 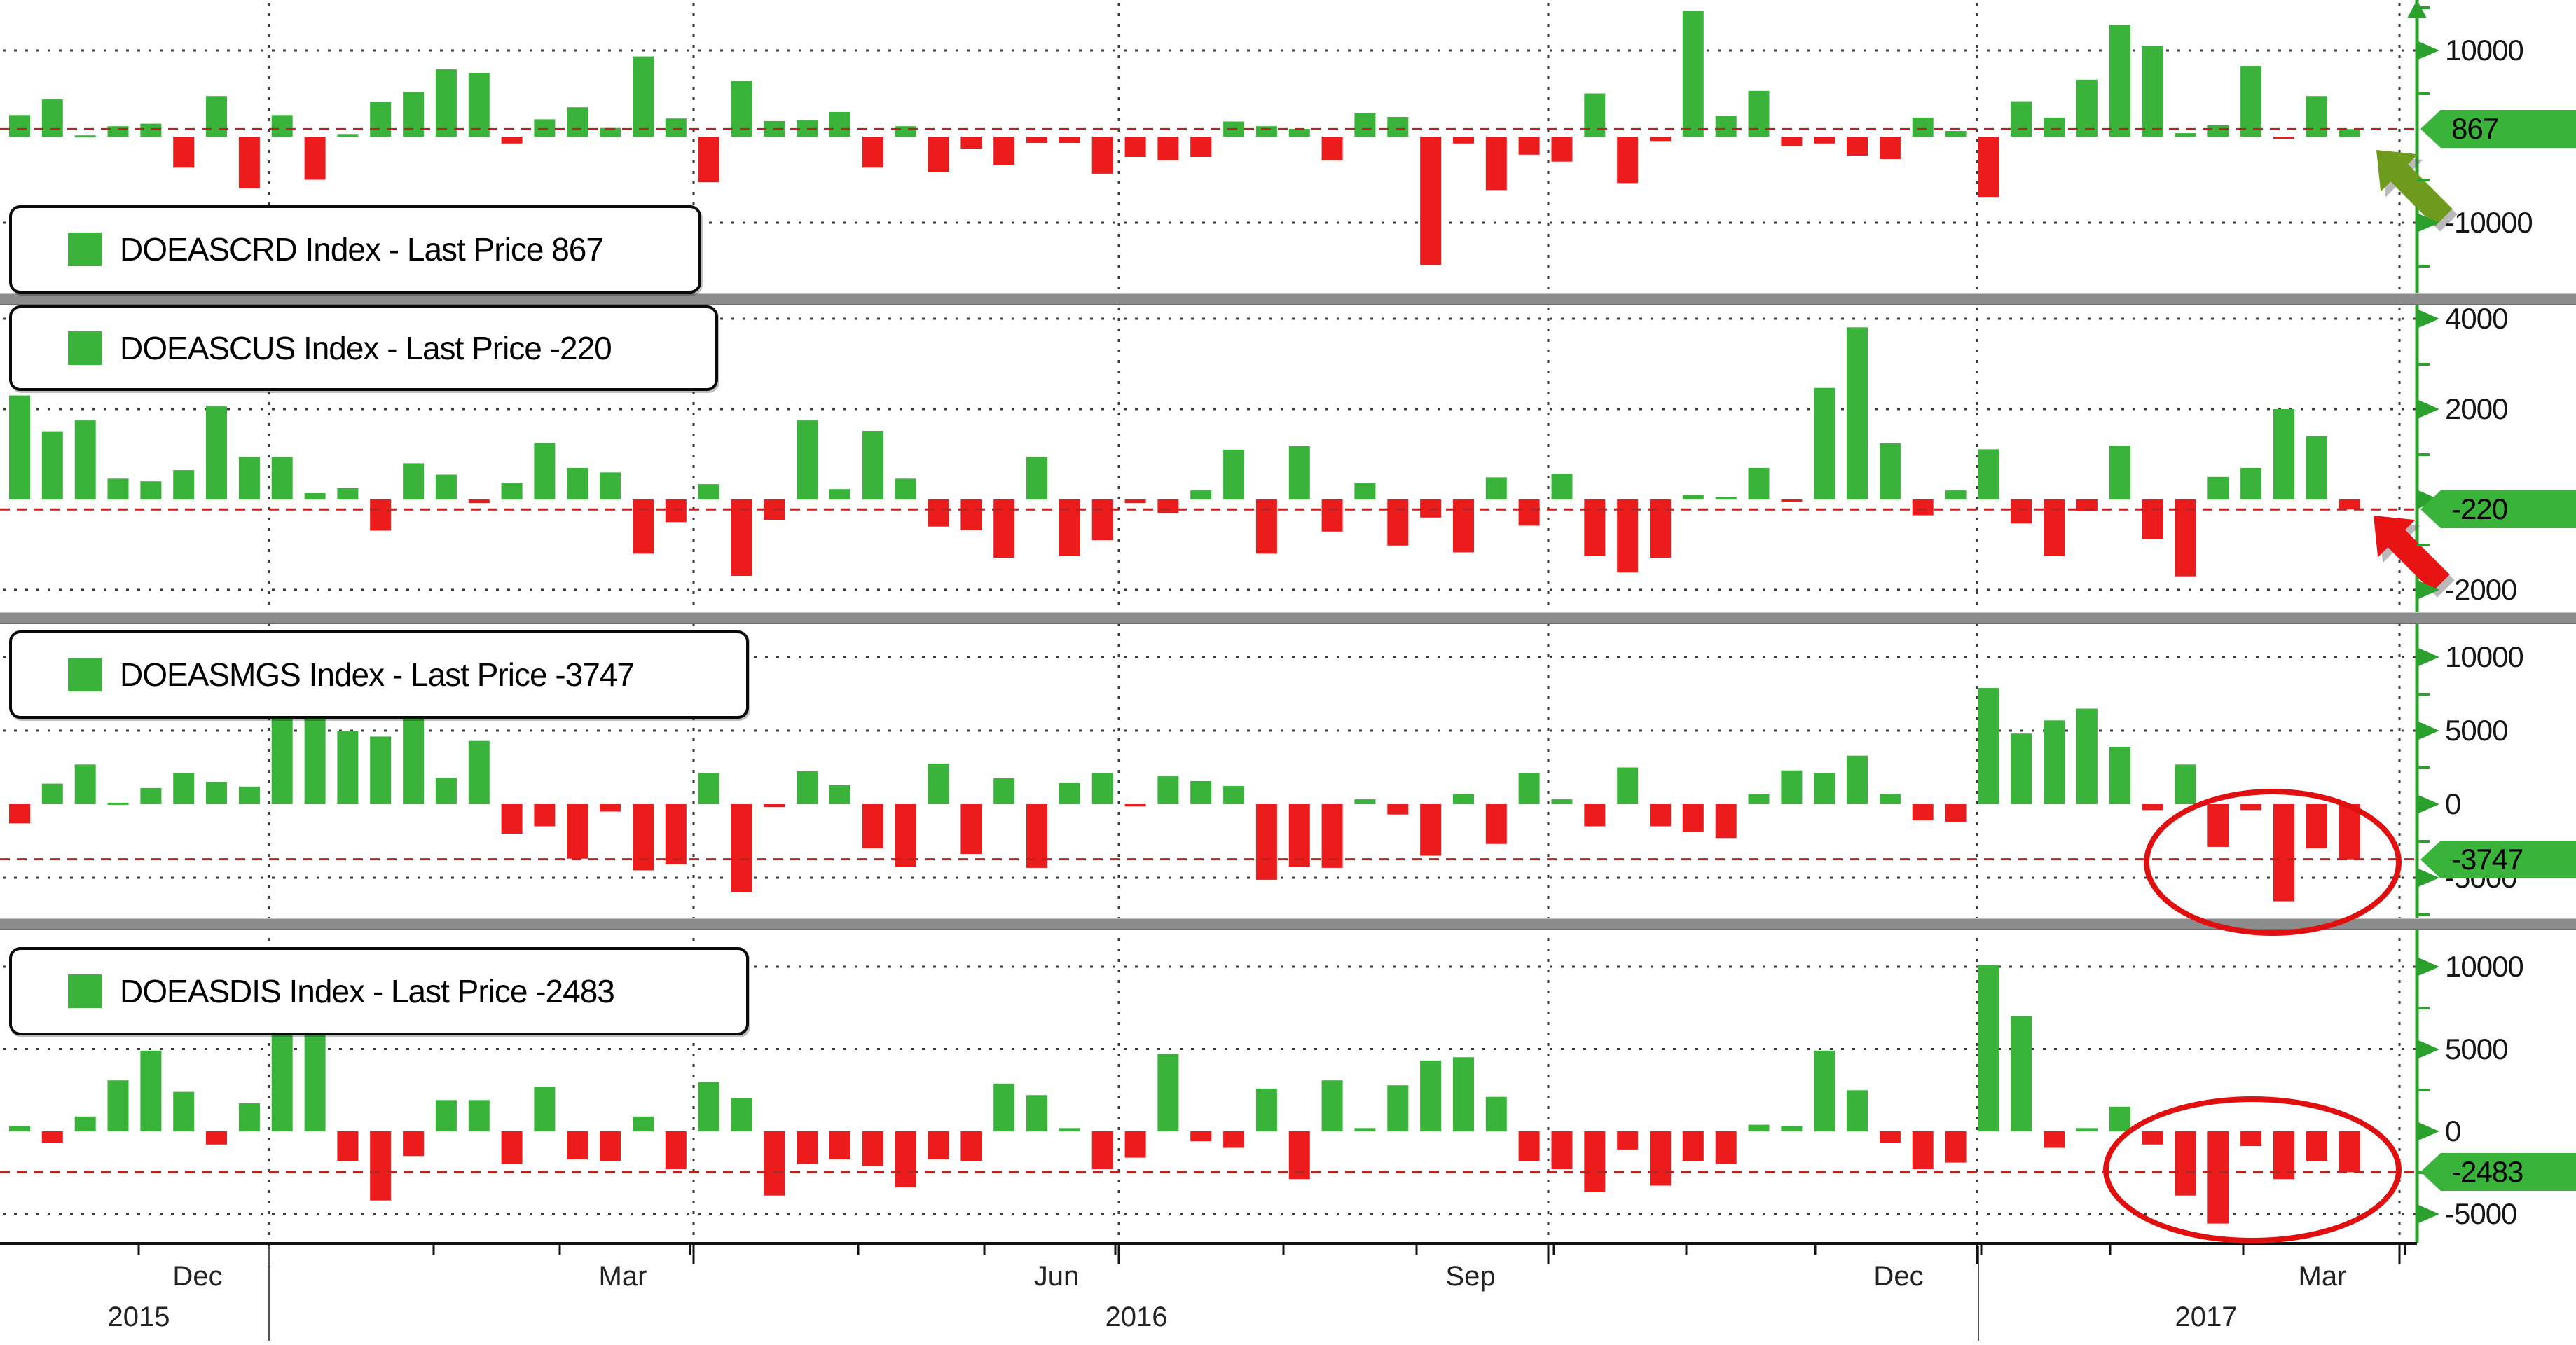 What do you see at coordinates (379, 991) in the screenshot?
I see `legend-doeasdis: DOEASDIS Index - Last Price -2483` at bounding box center [379, 991].